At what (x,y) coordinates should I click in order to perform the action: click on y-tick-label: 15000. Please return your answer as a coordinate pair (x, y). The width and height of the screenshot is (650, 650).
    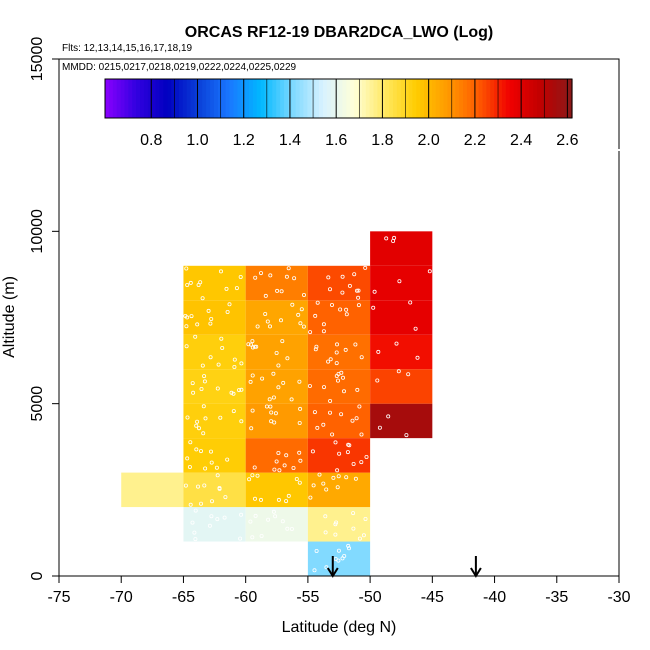
    Looking at the image, I should click on (37, 59).